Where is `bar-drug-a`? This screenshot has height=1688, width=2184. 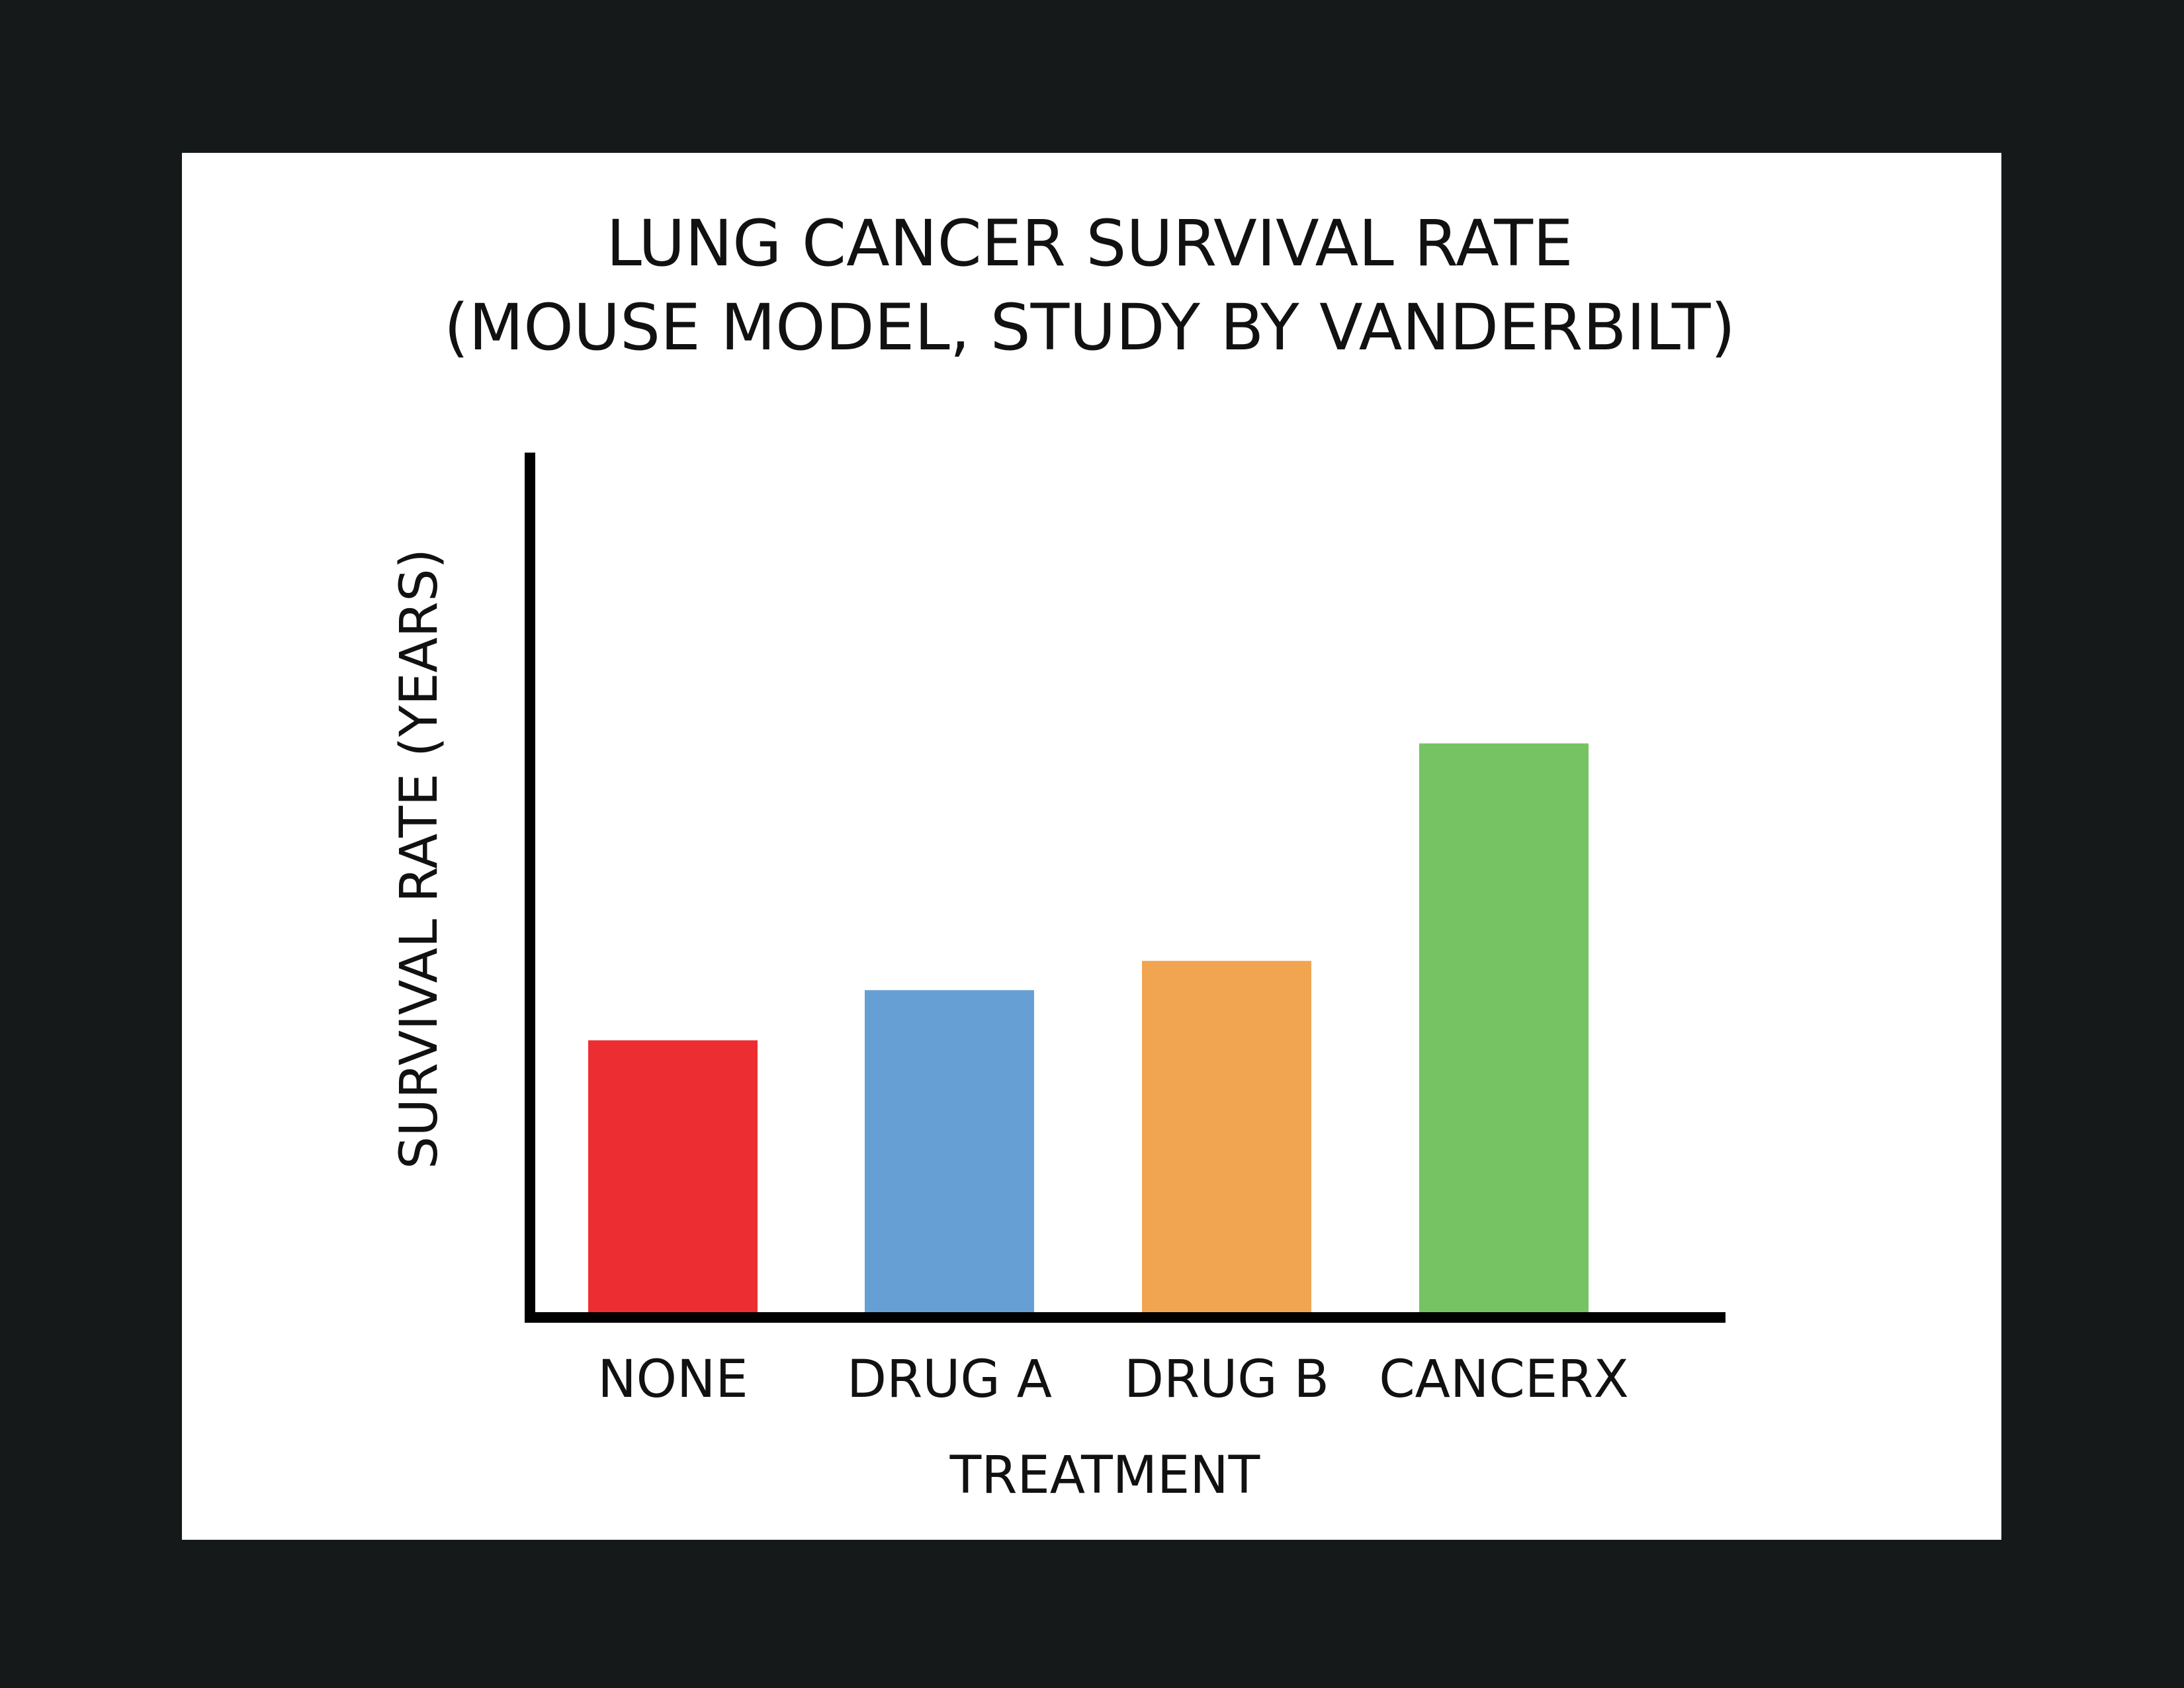 bar-drug-a is located at coordinates (949, 1151).